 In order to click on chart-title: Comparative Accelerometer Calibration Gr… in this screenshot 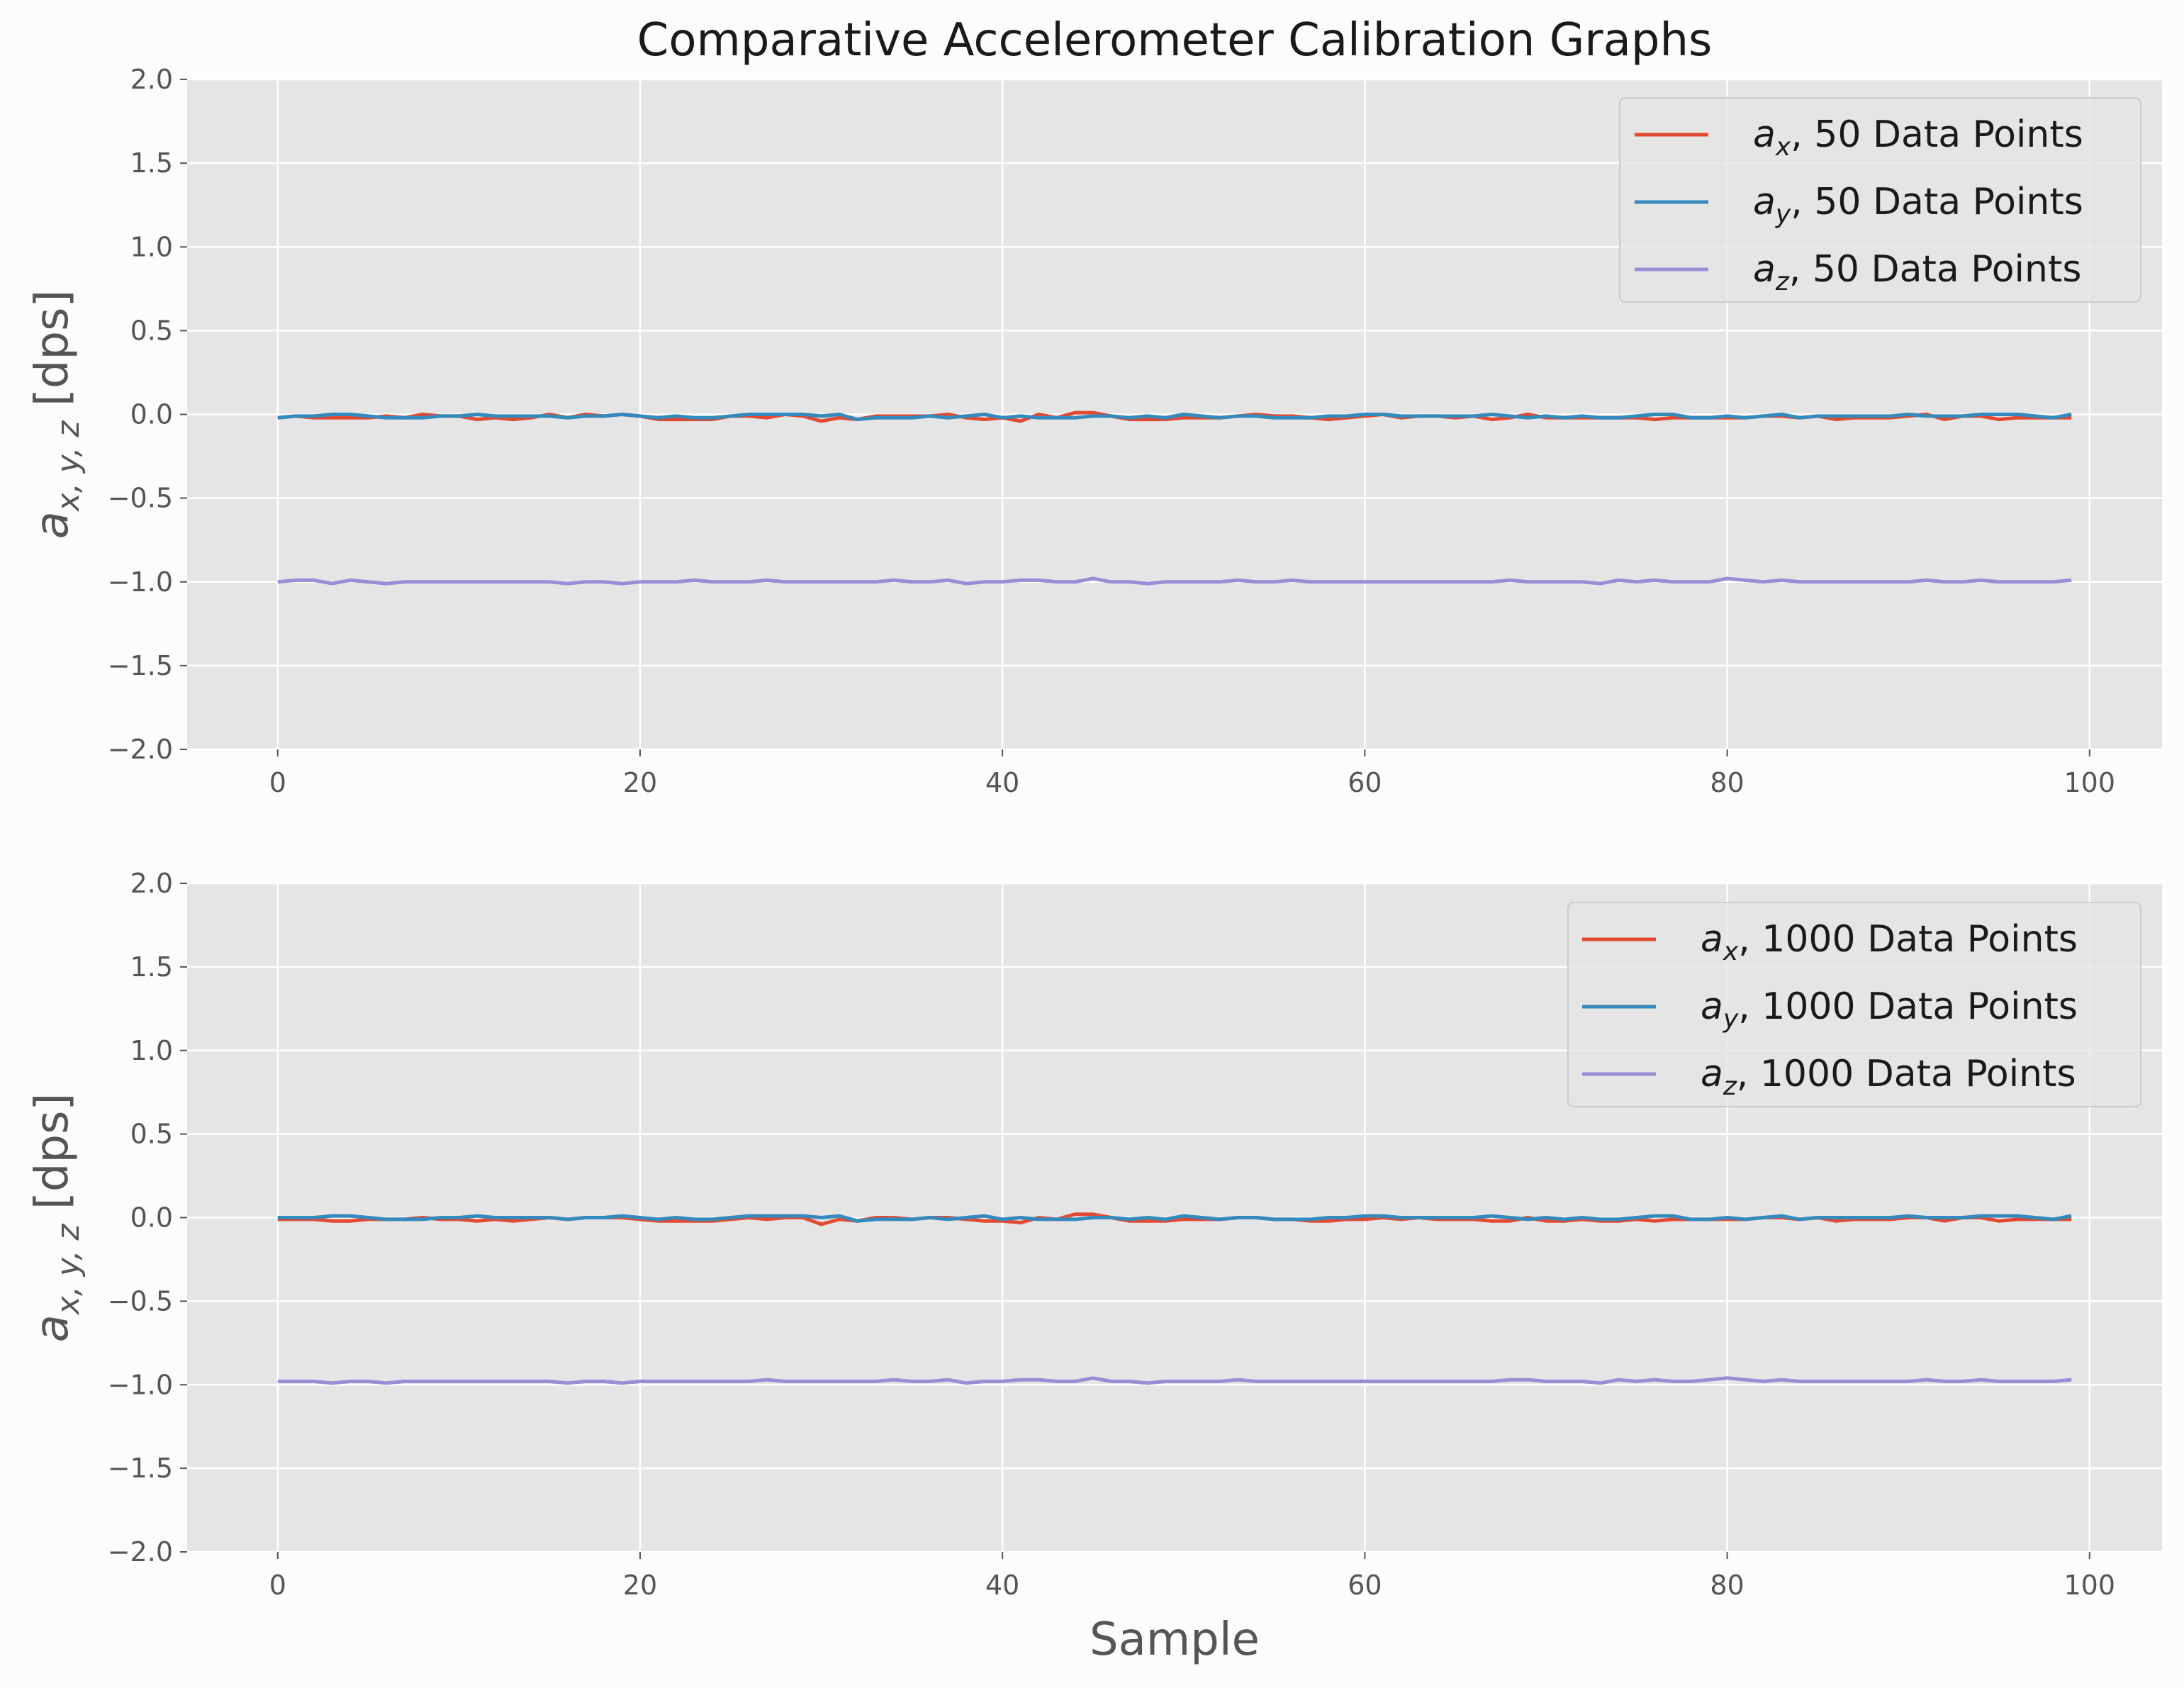, I will do `click(1175, 40)`.